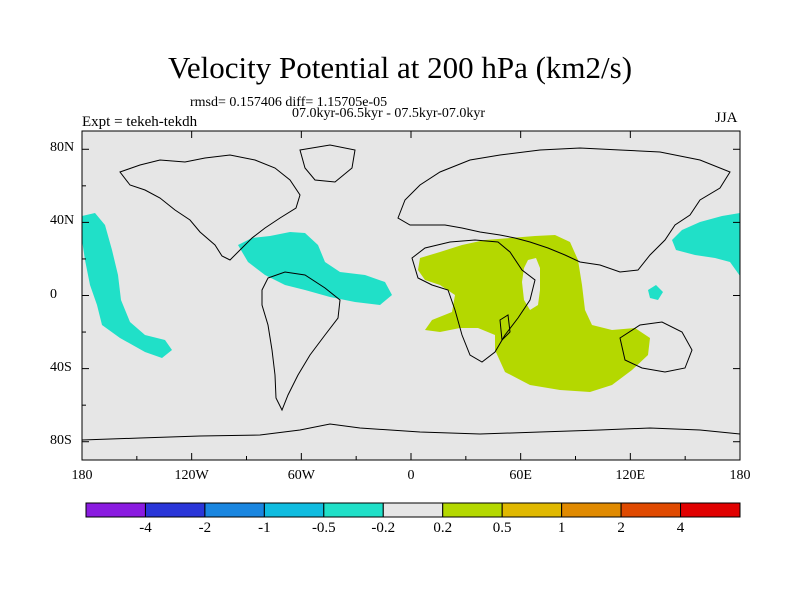  I want to click on coast-africa, so click(473, 301).